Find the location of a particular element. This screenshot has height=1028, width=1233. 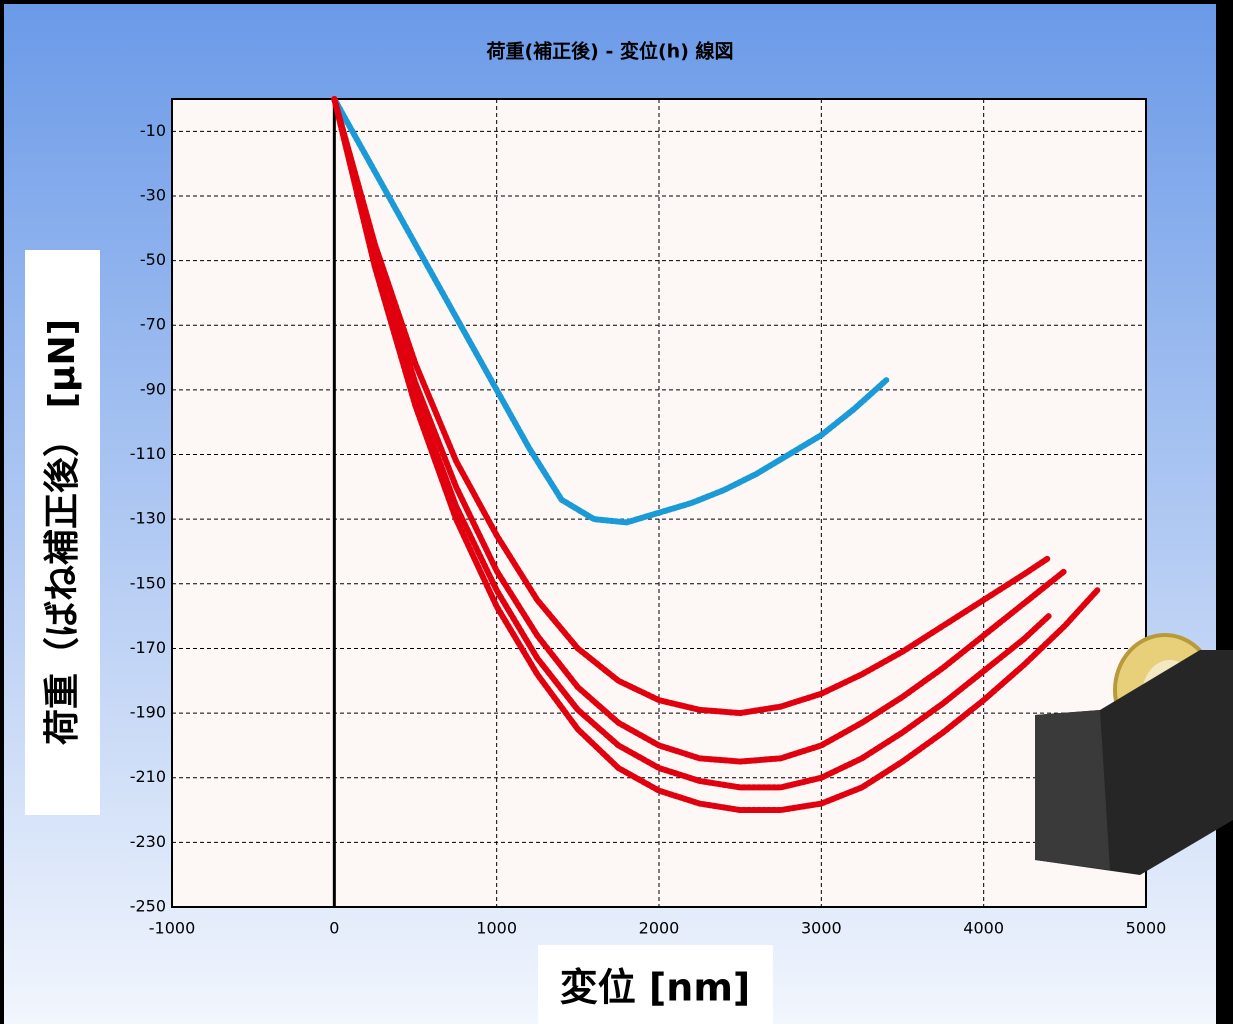

y-tick-label: -50 is located at coordinates (153, 259).